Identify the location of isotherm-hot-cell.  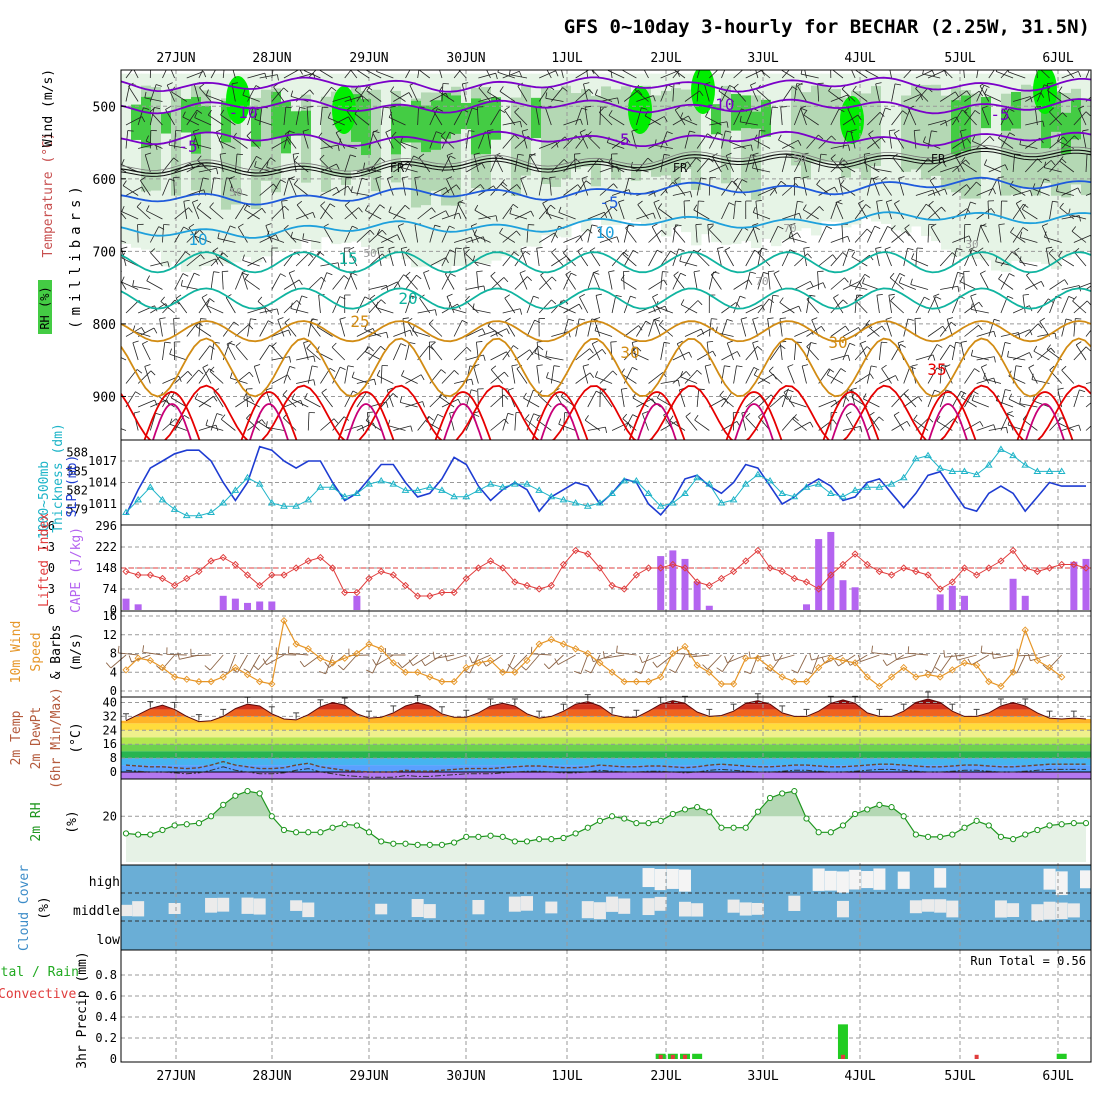
(463, 421).